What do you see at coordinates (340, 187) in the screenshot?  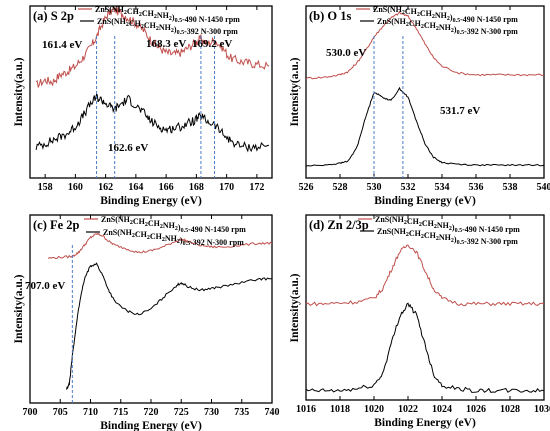 I see `x-tick-label: 528` at bounding box center [340, 187].